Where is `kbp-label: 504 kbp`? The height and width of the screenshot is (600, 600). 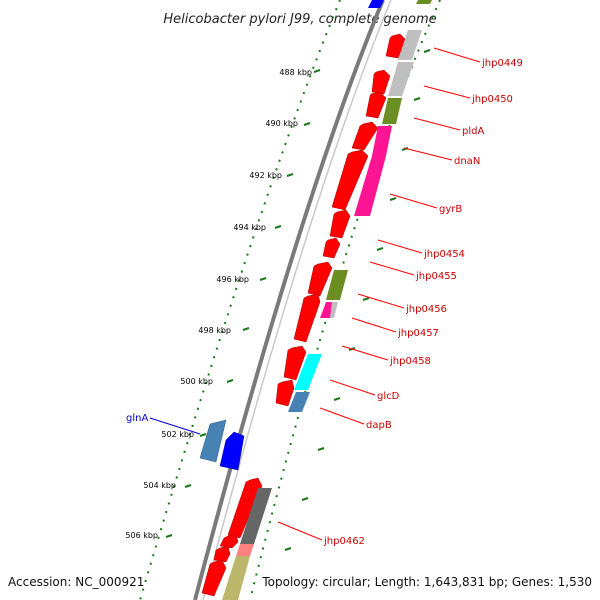
kbp-label: 504 kbp is located at coordinates (159, 485).